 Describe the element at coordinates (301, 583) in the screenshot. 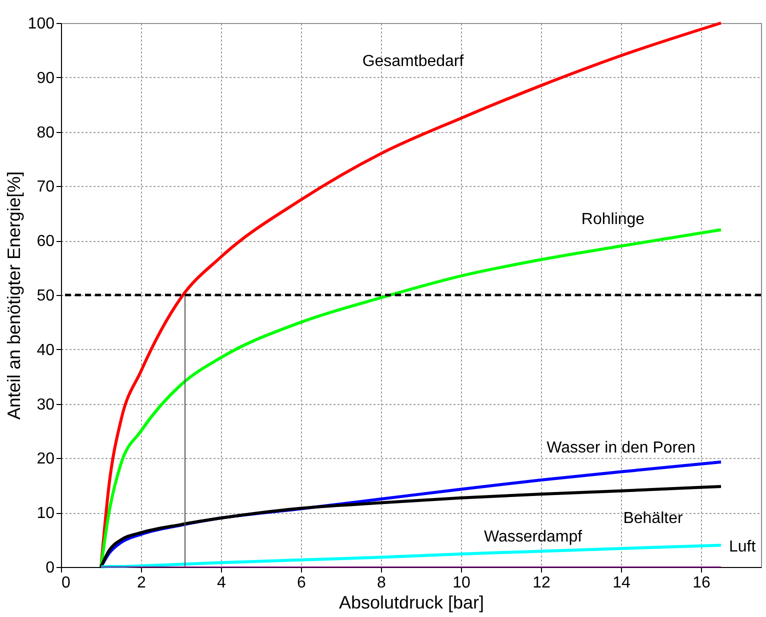

I see `x-tick-label: 6` at that location.